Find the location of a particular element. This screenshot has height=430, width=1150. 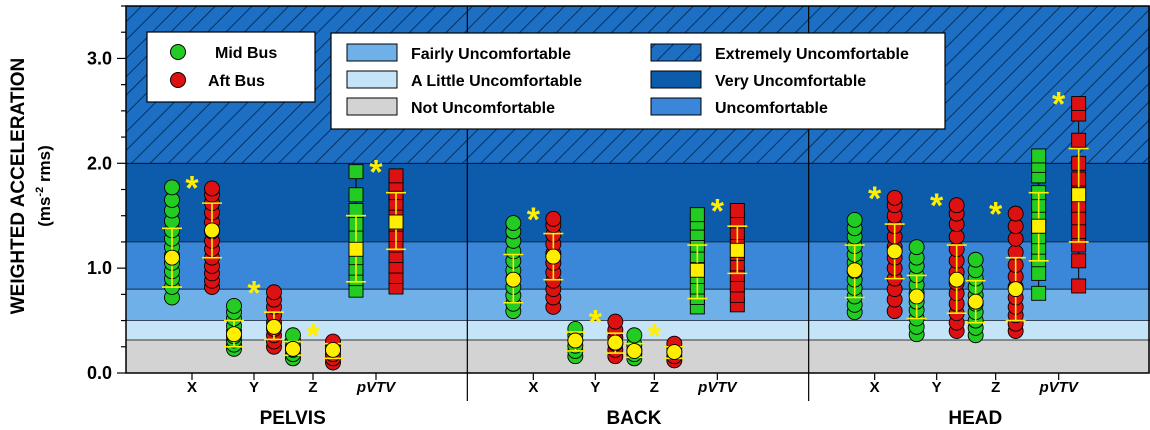

zone-legend-label-extremely-uncomfortable: Extremely Uncomfortable is located at coordinates (812, 54).